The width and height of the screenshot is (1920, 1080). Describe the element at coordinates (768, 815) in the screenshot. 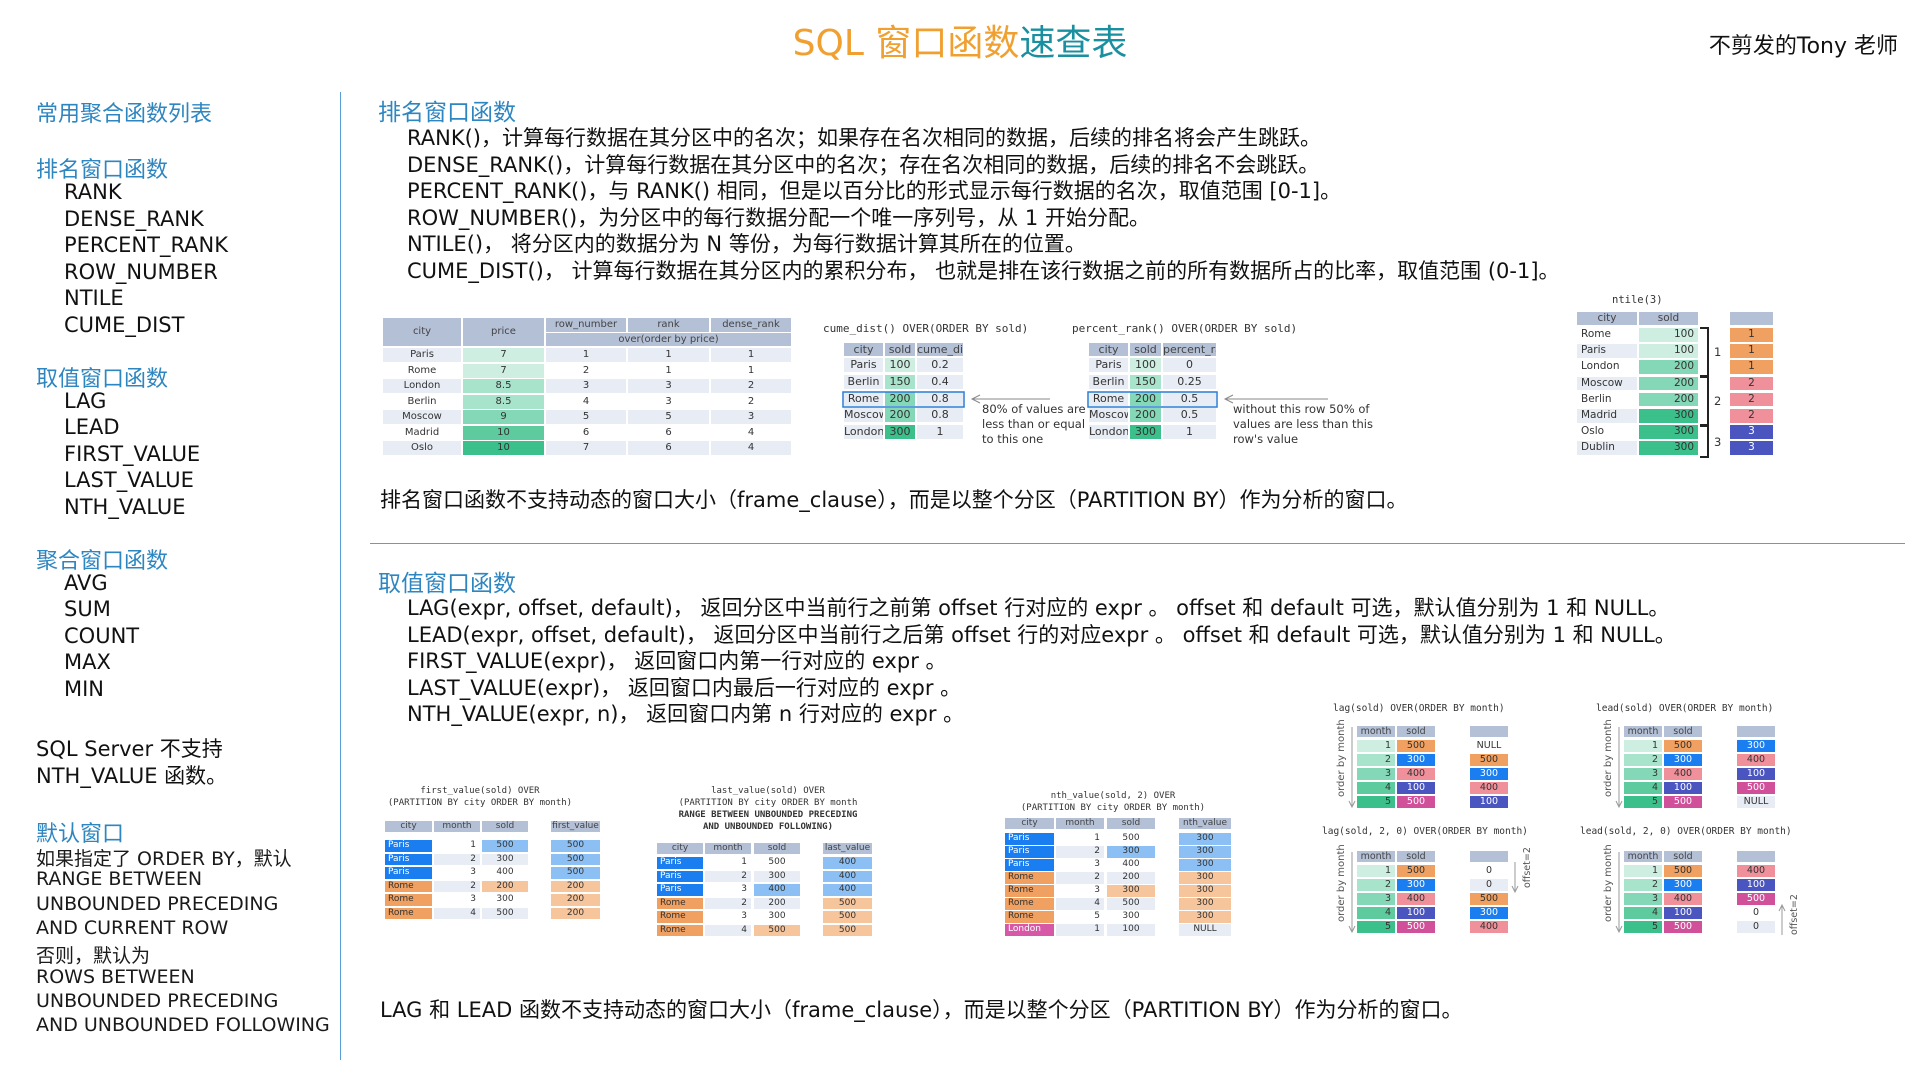

I see `table-title: RANGE BETWEEN UNBOUNDED PRECEDING` at that location.